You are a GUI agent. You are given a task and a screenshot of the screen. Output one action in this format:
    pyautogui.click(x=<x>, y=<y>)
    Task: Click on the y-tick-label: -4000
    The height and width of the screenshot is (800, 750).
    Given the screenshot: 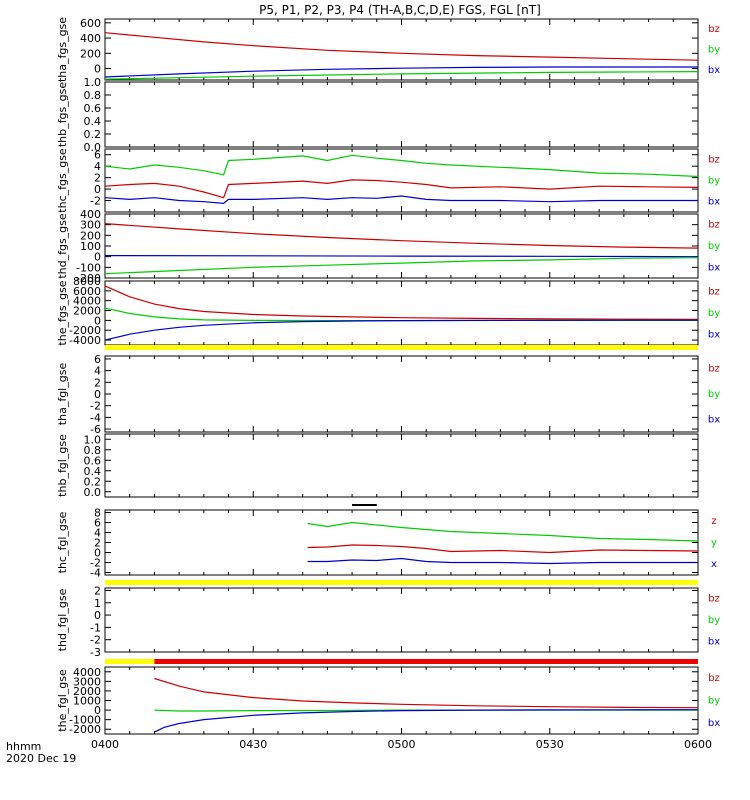 What is the action you would take?
    pyautogui.click(x=85, y=340)
    